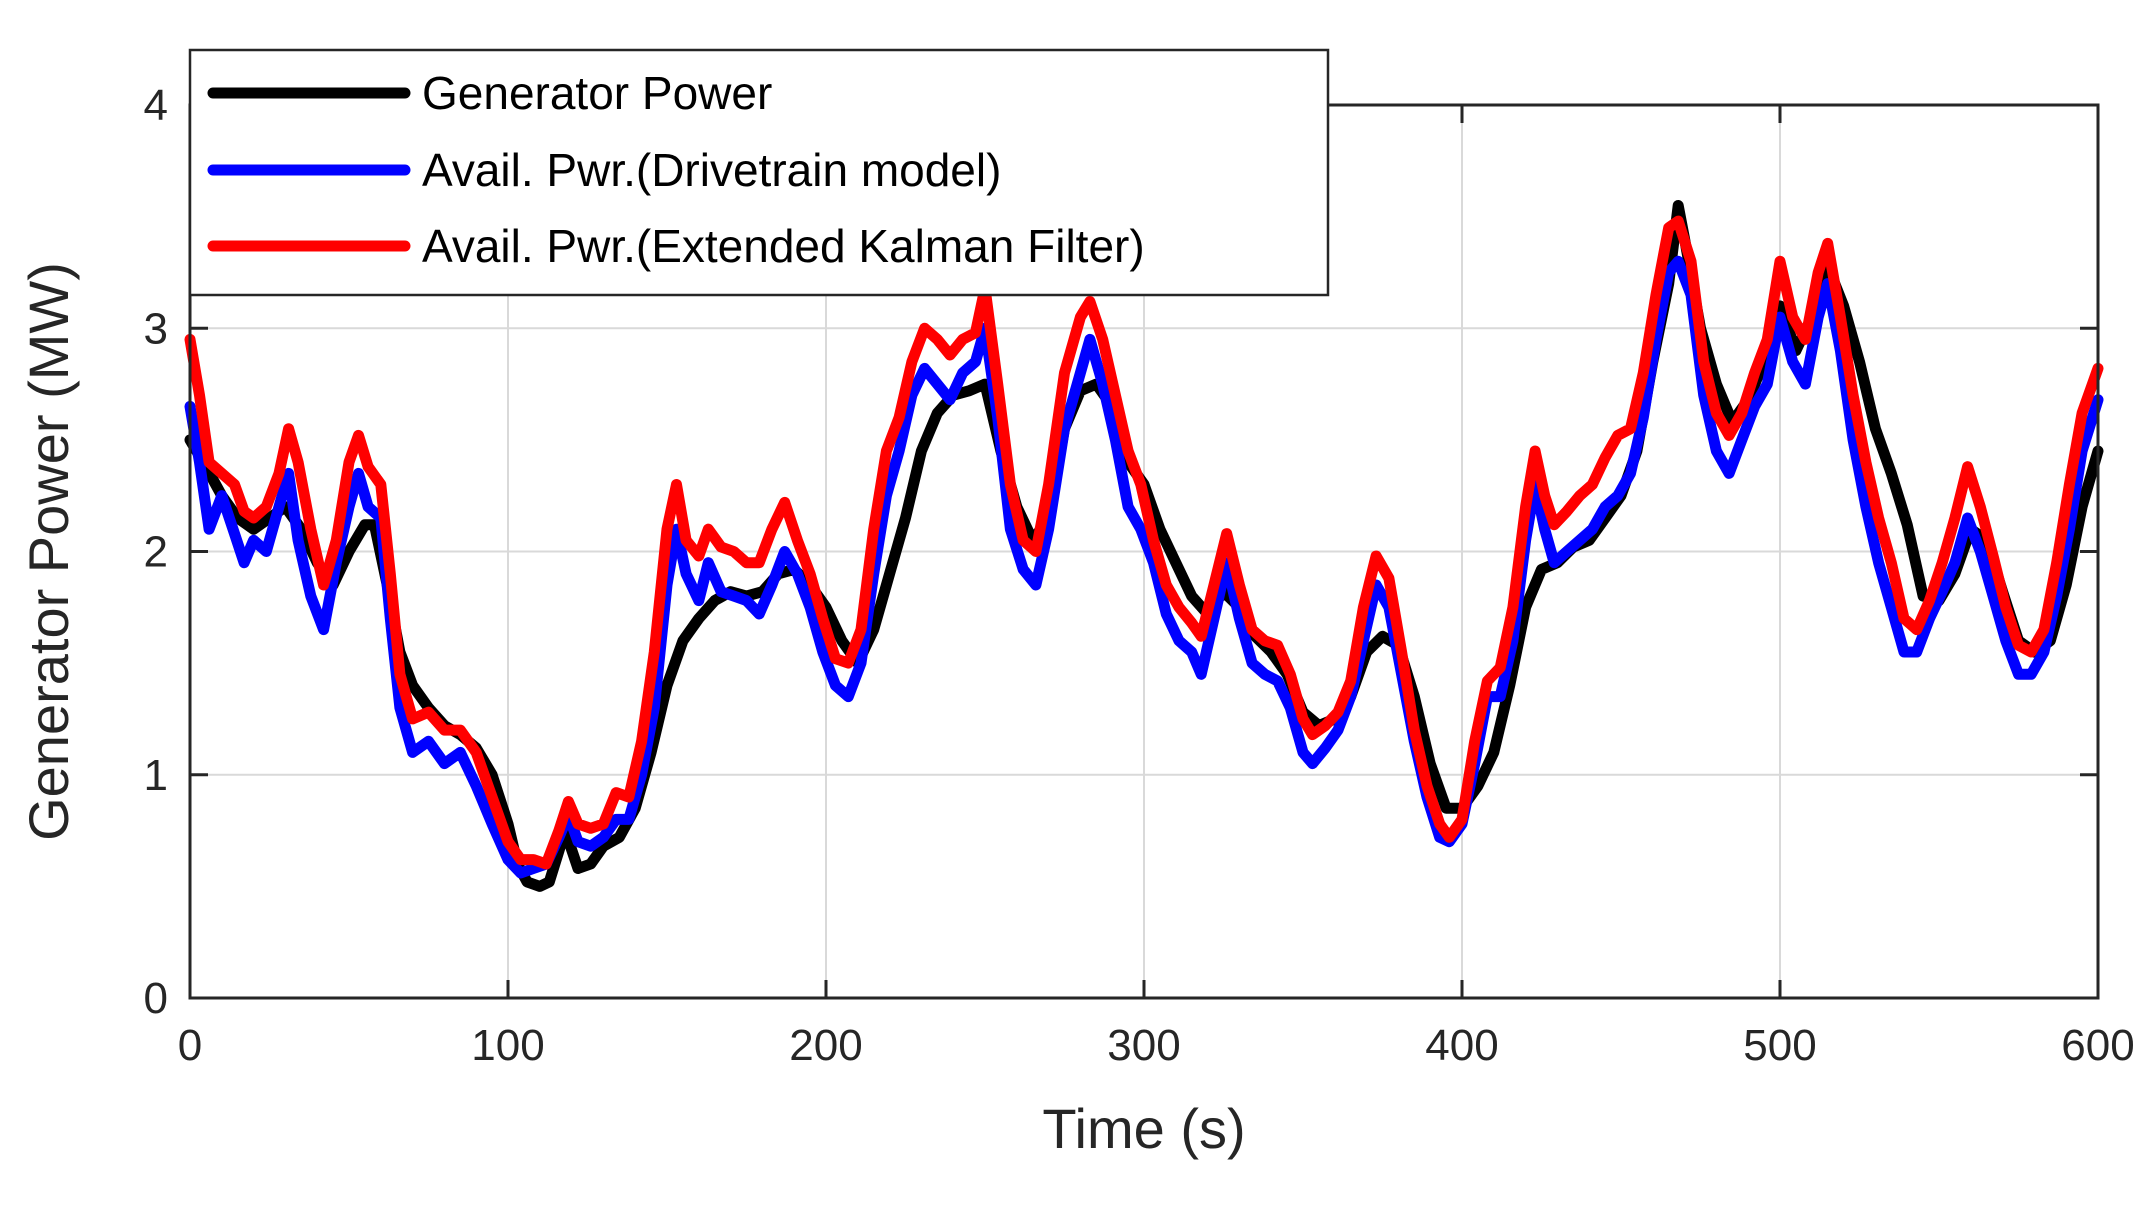  I want to click on y-tick-label: 2, so click(156, 552).